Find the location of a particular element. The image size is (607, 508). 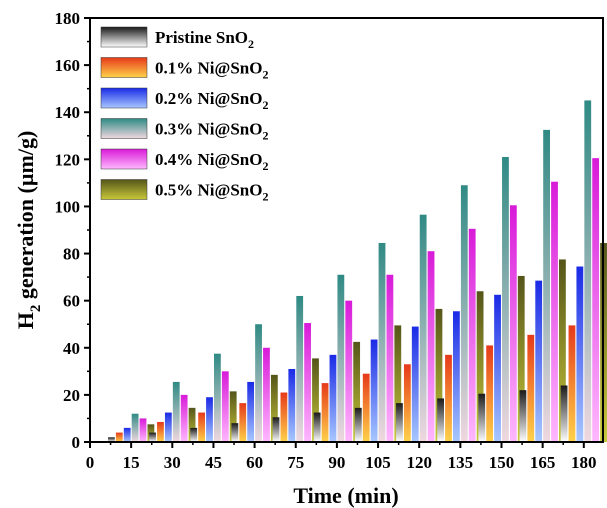

bar-s1-c1 is located at coordinates (160, 431).